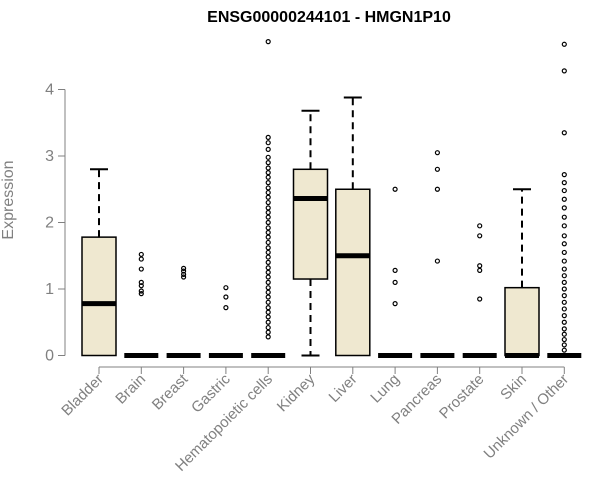 The width and height of the screenshot is (600, 500). I want to click on box-liver, so click(353, 226).